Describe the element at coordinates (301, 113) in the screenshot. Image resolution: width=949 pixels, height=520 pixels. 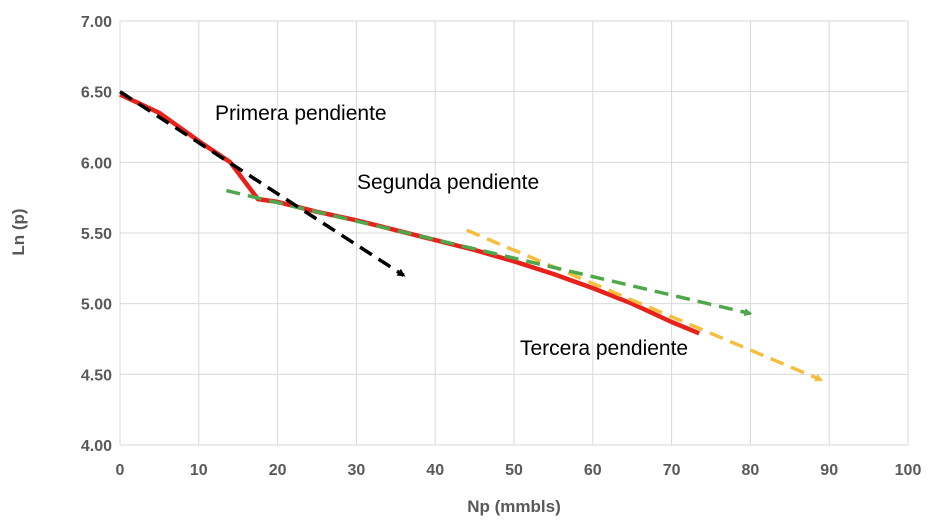
I see `annotation-primera-pendiente: Primera pendiente` at that location.